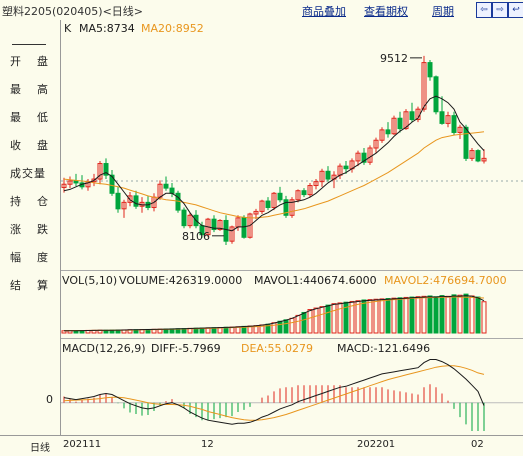  Describe the element at coordinates (37, 145) in the screenshot. I see `sidebar-item-close: 收盘` at that location.